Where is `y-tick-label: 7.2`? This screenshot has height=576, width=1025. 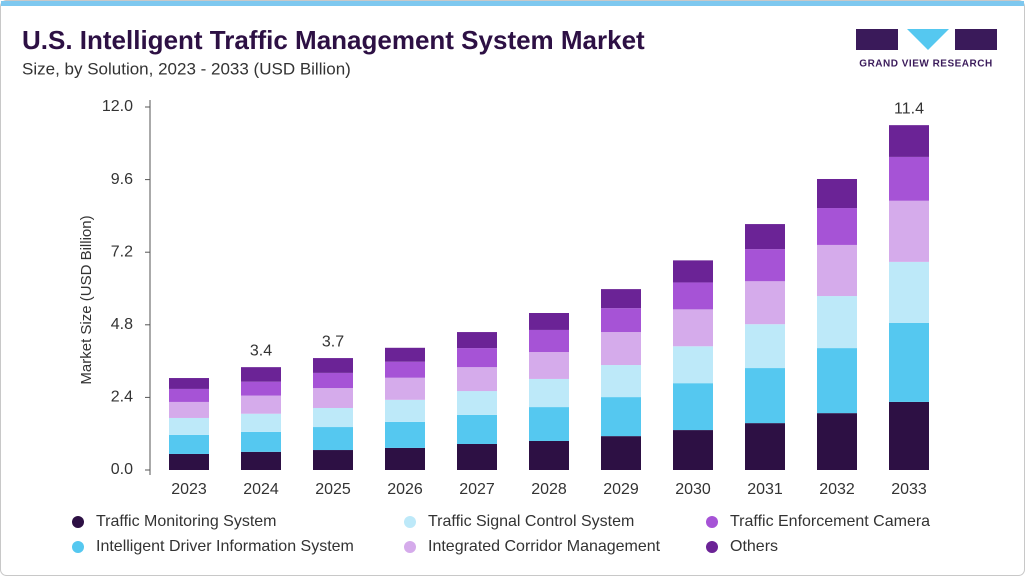
y-tick-label: 7.2 is located at coordinates (122, 251).